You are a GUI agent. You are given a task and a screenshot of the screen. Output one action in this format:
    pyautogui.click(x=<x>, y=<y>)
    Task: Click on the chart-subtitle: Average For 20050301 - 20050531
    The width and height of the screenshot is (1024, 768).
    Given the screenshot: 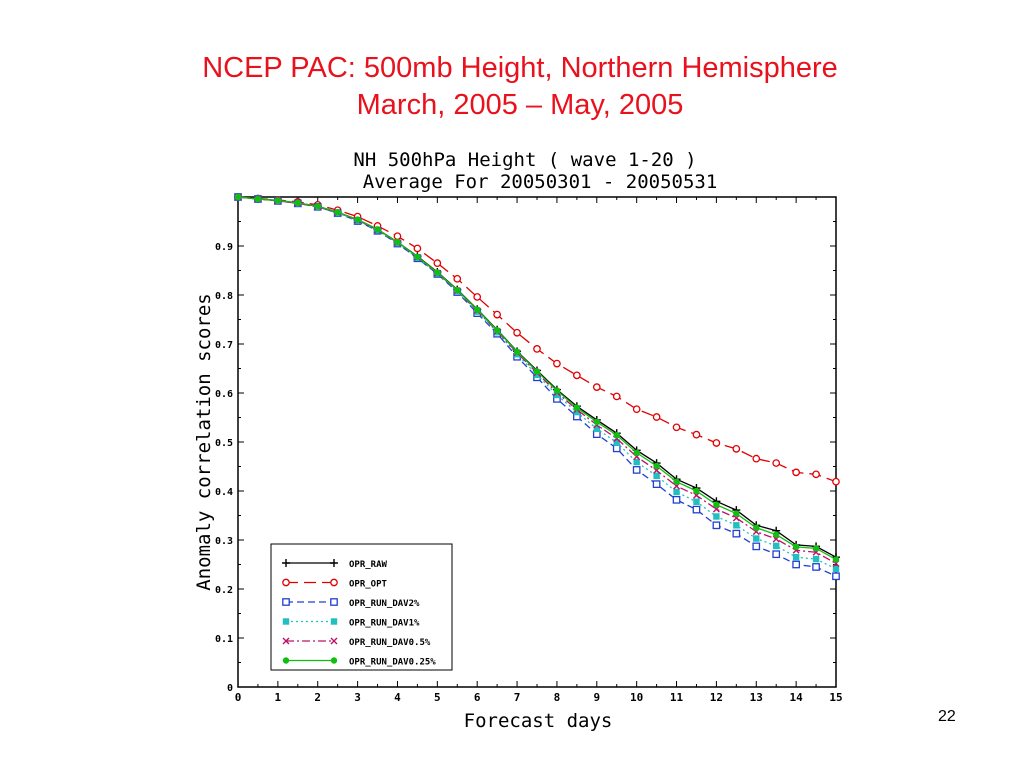 What is the action you would take?
    pyautogui.click(x=540, y=182)
    